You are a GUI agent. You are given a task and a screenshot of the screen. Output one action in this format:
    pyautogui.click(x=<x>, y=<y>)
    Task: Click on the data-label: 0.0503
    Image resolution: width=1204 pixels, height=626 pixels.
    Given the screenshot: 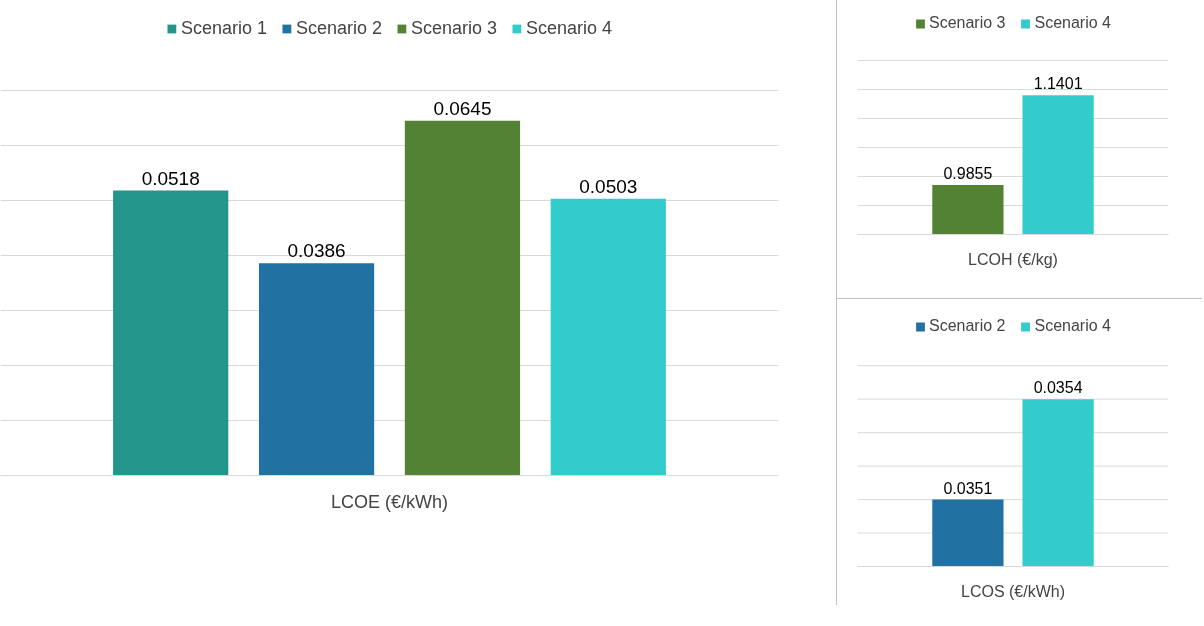 What is the action you would take?
    pyautogui.click(x=608, y=186)
    